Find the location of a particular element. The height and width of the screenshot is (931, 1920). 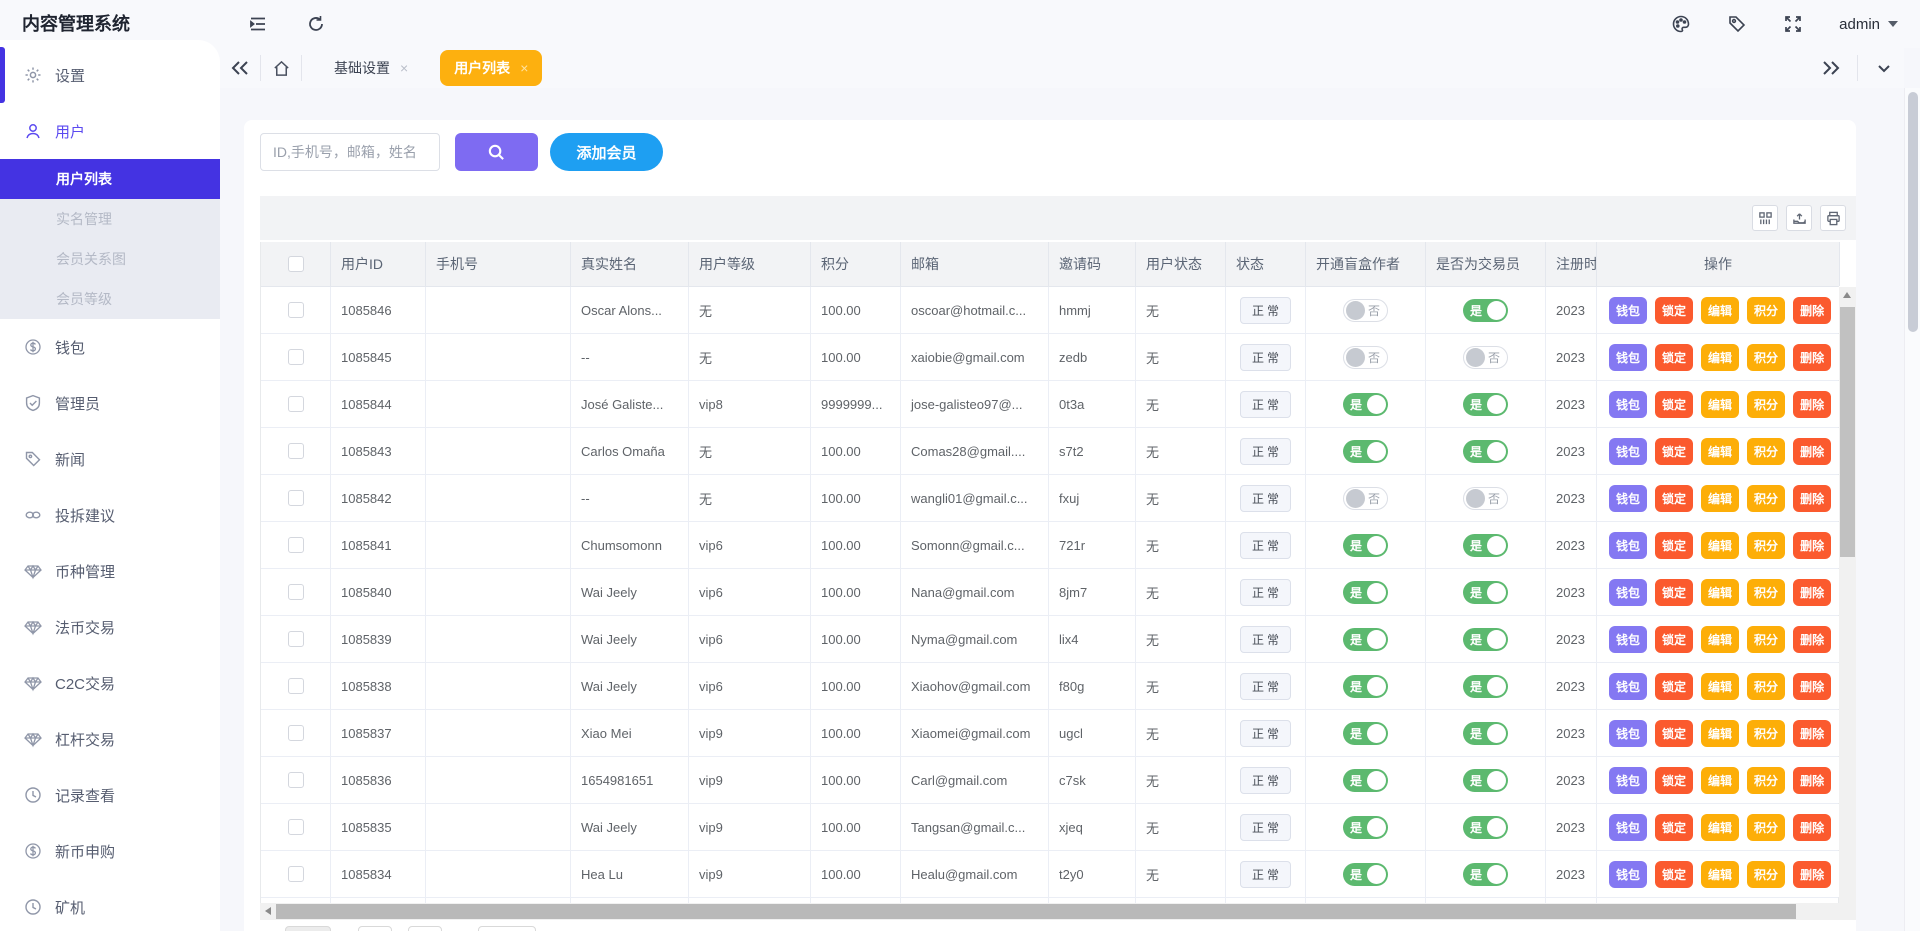

admin-menu: admin is located at coordinates (1868, 24).